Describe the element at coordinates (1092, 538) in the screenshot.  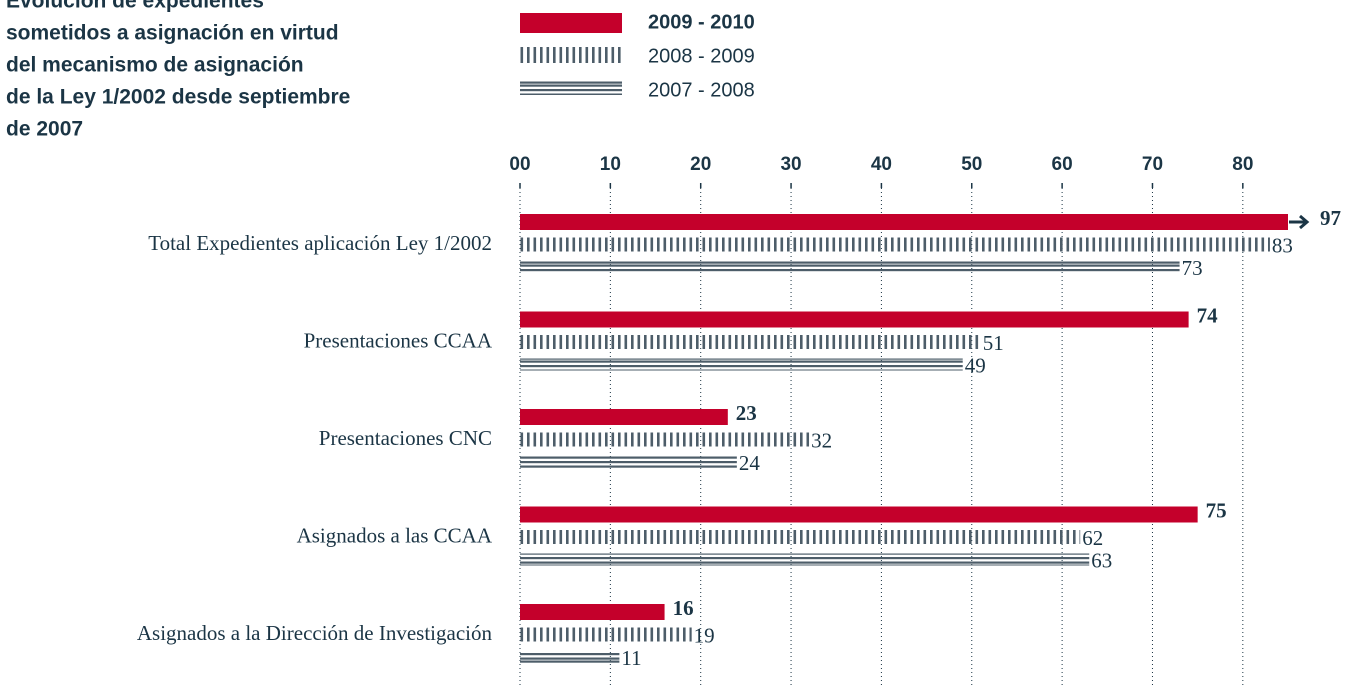
I see `value-label: 62` at that location.